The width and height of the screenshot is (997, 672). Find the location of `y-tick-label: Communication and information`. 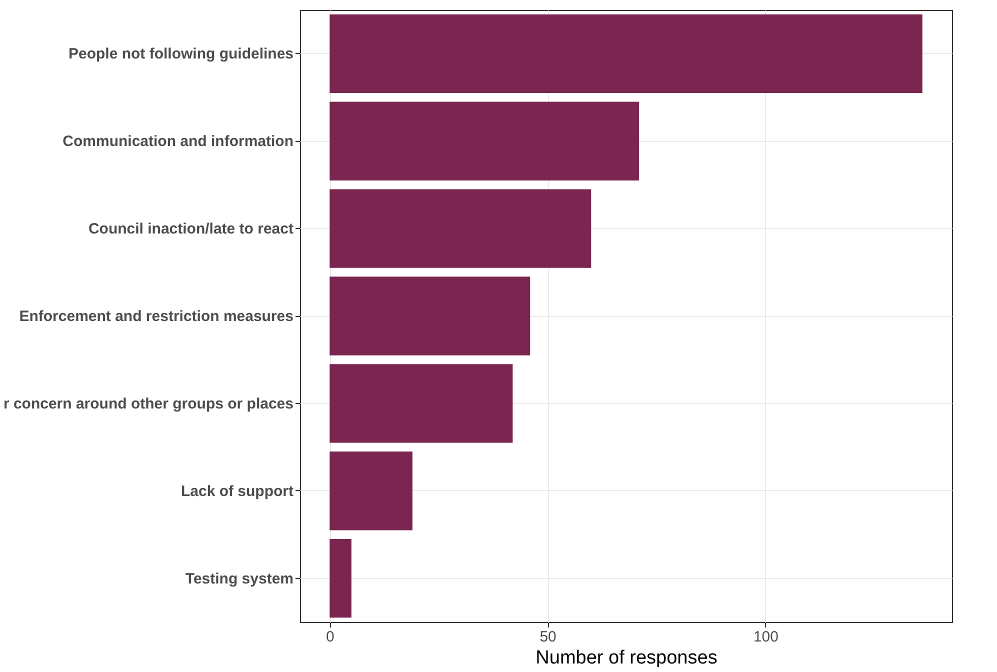

y-tick-label: Communication and information is located at coordinates (178, 141).